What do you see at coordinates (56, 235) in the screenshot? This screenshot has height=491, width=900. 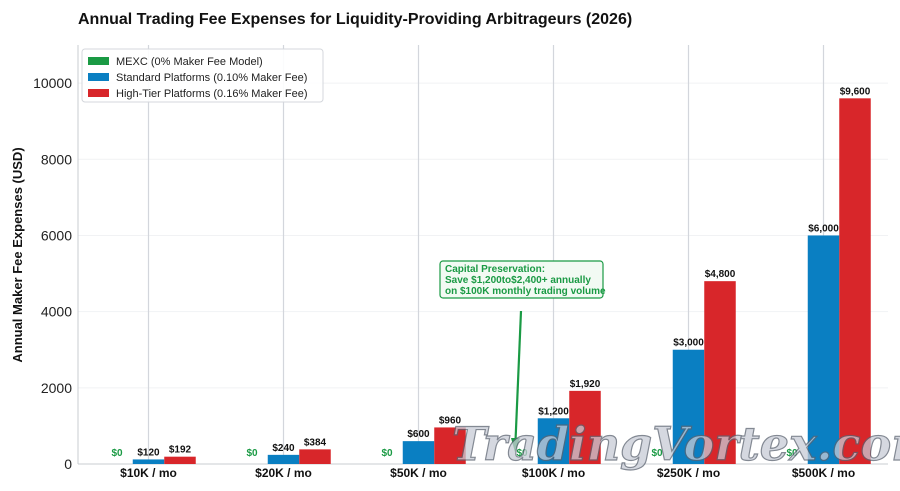 I see `y-tick-label: 6000` at bounding box center [56, 235].